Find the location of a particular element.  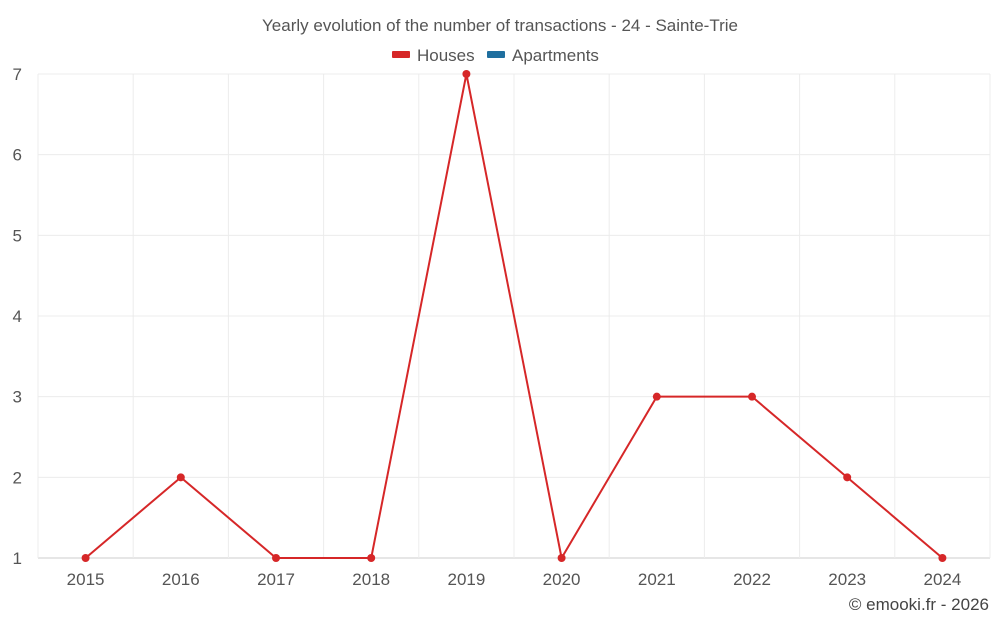

x-tick-label: 2016 is located at coordinates (181, 579).